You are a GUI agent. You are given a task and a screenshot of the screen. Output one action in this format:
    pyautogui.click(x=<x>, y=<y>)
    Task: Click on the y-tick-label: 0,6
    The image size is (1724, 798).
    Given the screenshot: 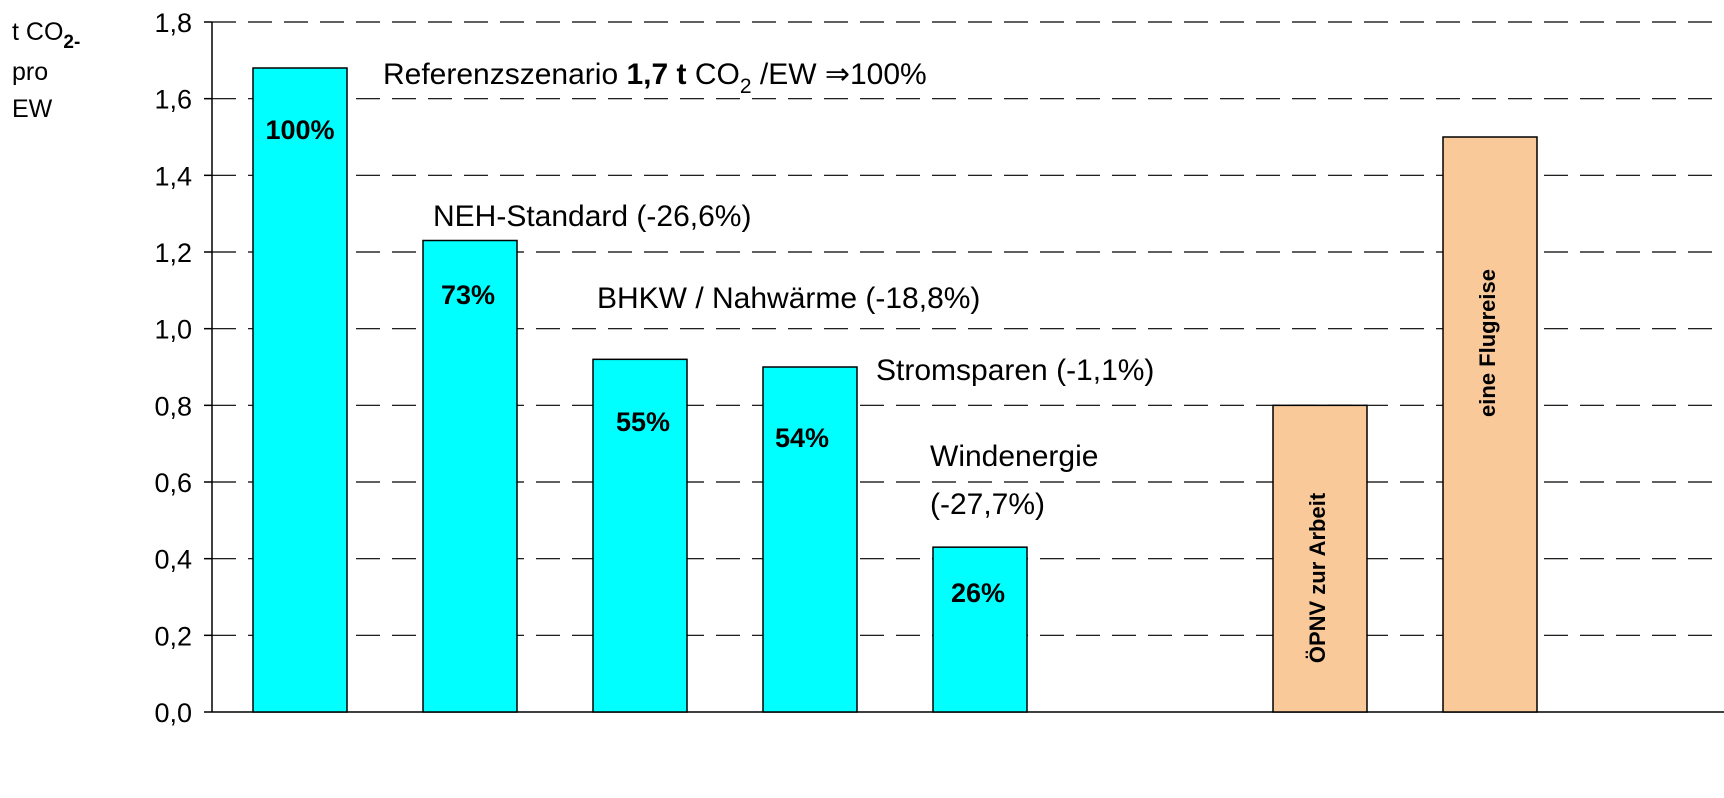 What is the action you would take?
    pyautogui.click(x=173, y=483)
    